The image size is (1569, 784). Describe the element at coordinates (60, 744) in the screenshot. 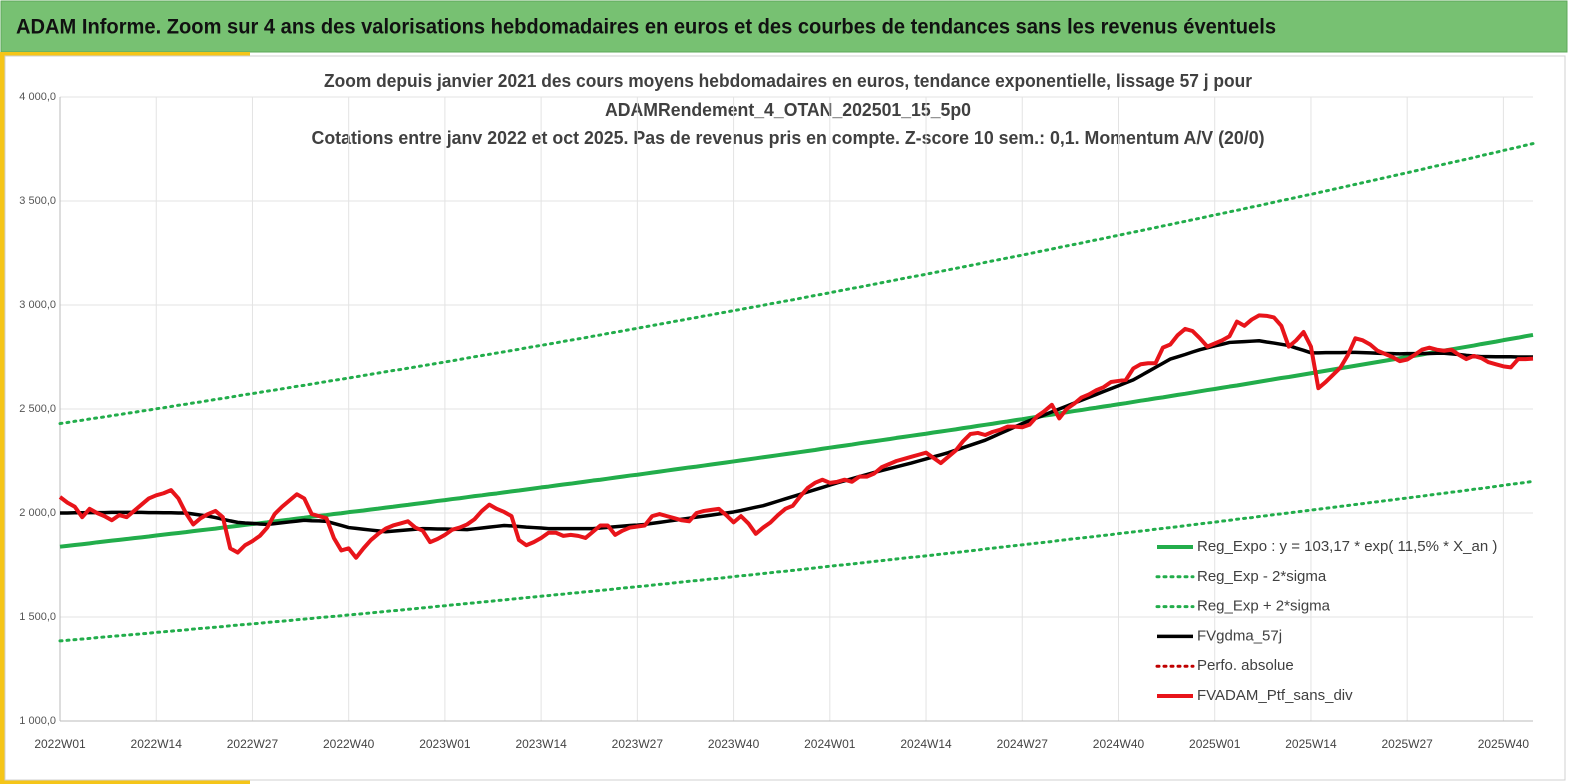

I see `x-tick-label: 2022W01` at that location.